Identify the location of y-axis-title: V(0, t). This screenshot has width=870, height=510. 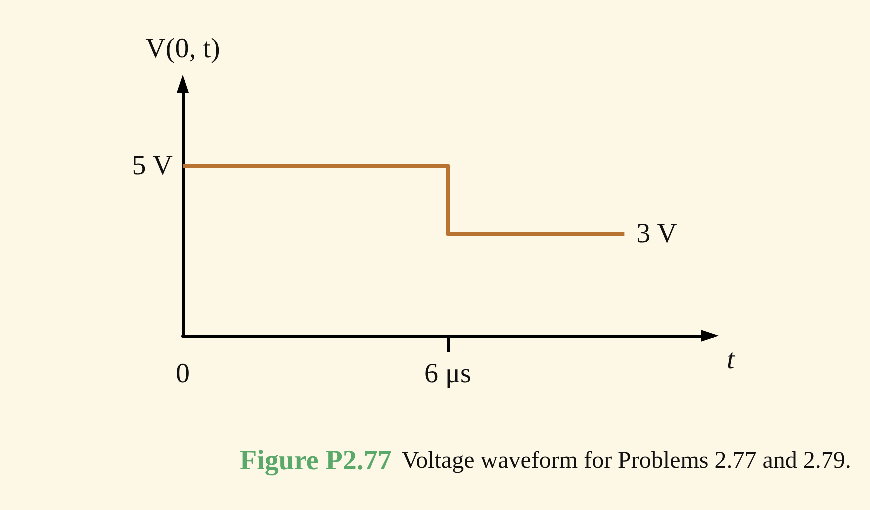
(183, 49).